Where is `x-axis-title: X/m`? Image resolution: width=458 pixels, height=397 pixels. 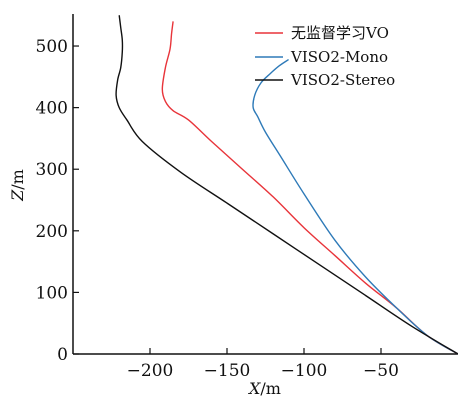
x-axis-title: X/m is located at coordinates (264, 388).